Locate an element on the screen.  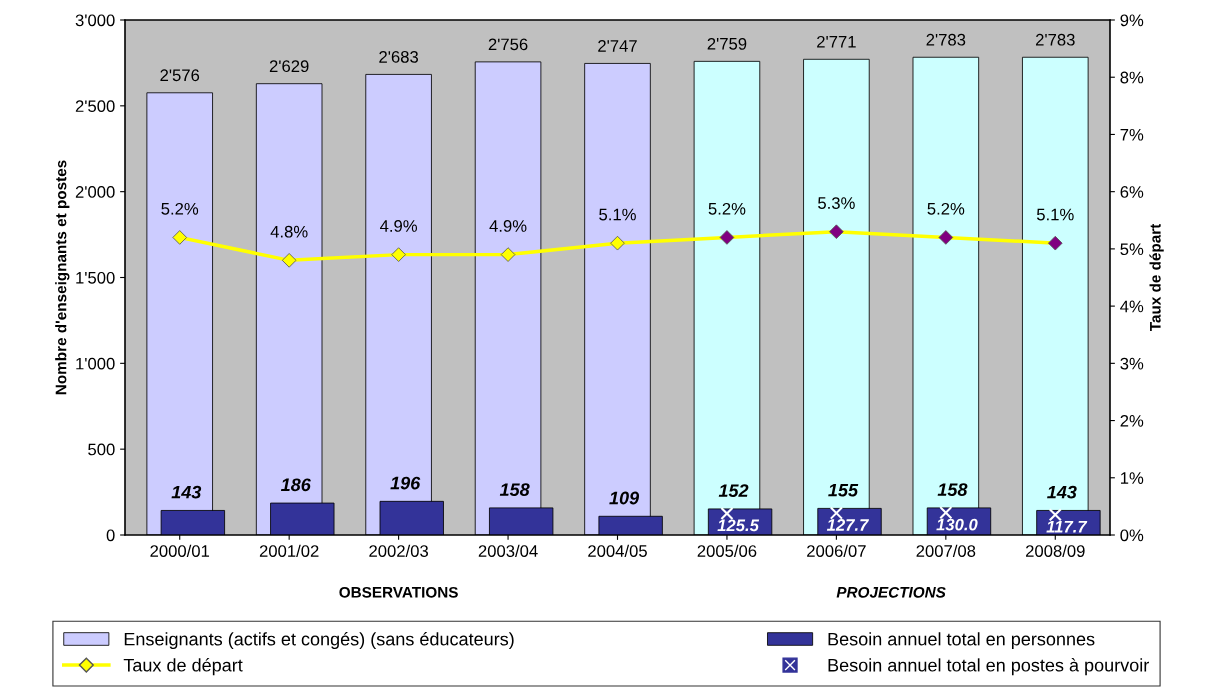
y2-axis-title: Taux de départ is located at coordinates (1156, 277).